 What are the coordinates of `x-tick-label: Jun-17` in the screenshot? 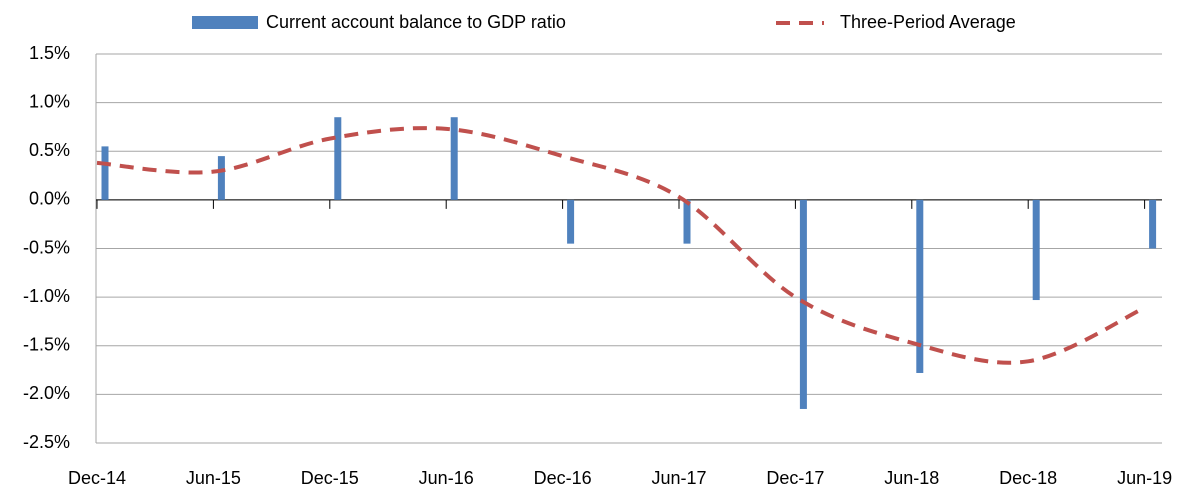 It's located at (678, 478).